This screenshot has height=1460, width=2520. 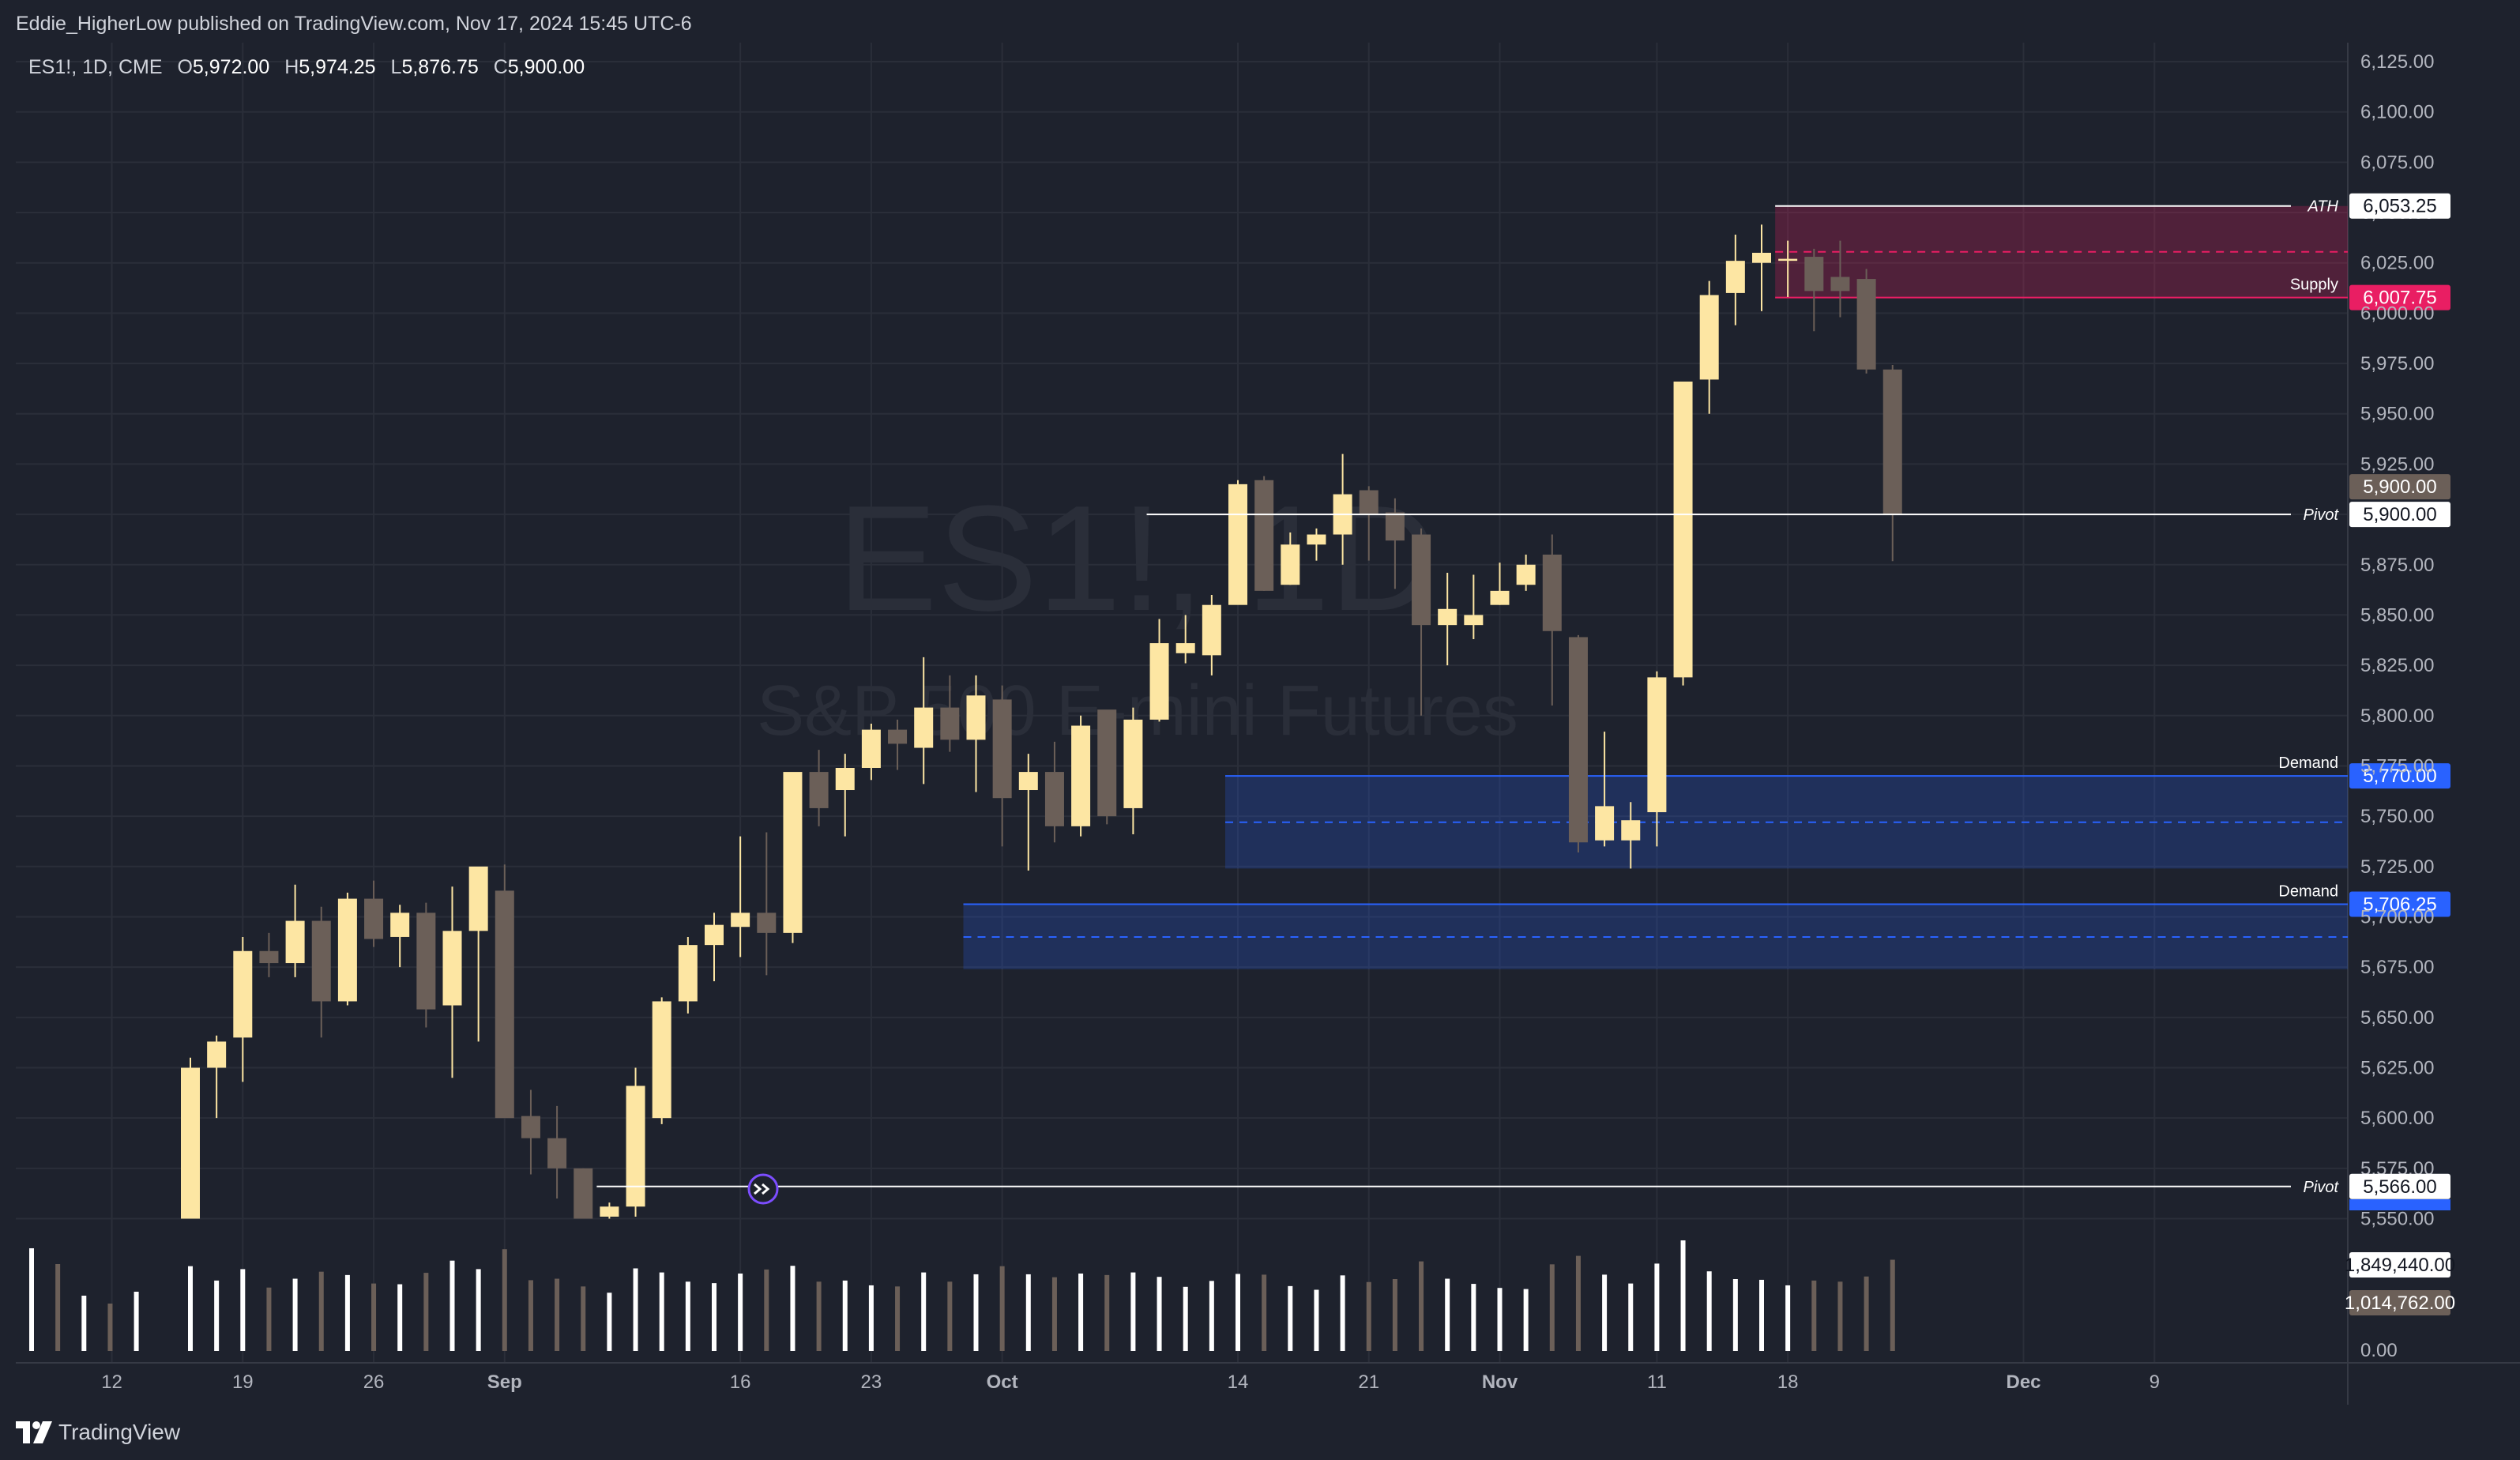 I want to click on time-tick-label: Sep, so click(x=504, y=1382).